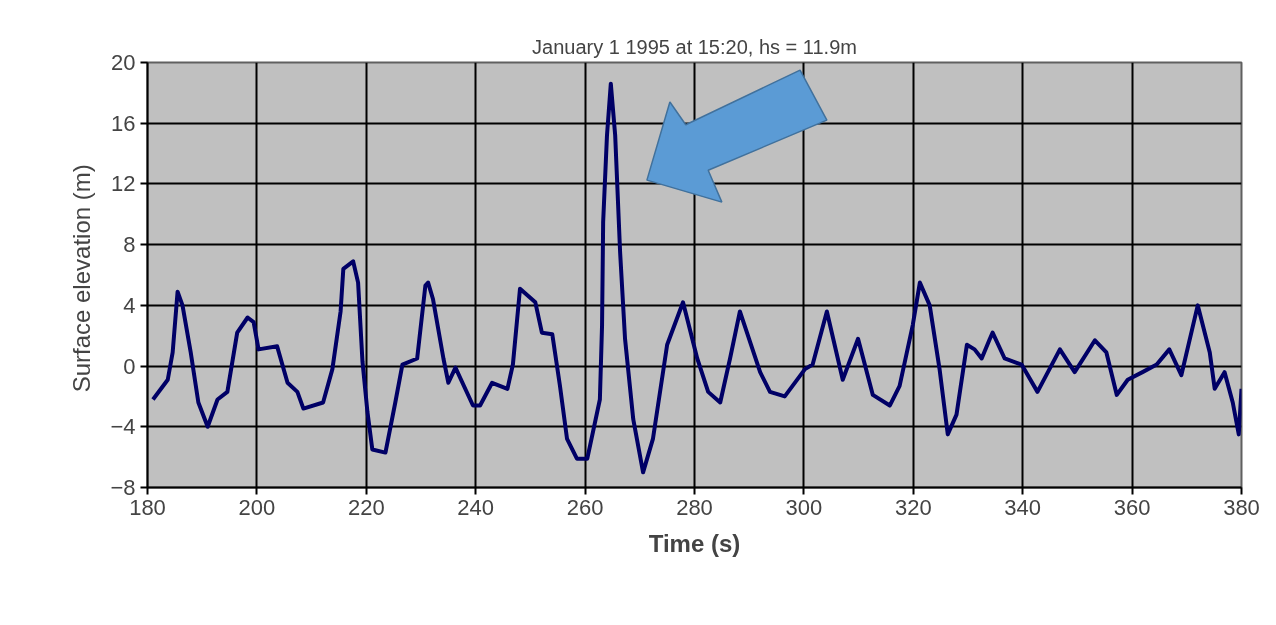 The width and height of the screenshot is (1276, 625). What do you see at coordinates (694, 46) in the screenshot?
I see `chart-title: January 1 1995 at 15:20, hs = 11.9m` at bounding box center [694, 46].